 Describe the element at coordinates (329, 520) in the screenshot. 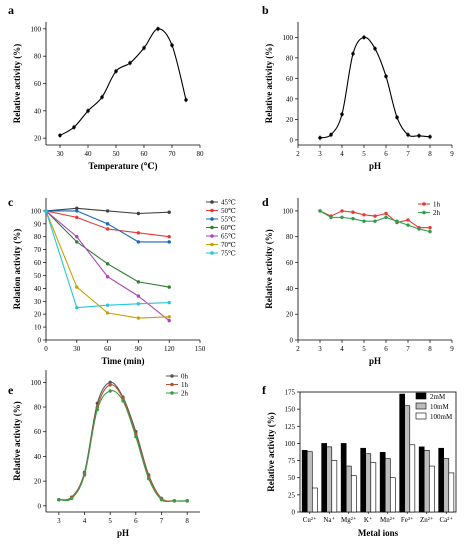

I see `x-tick-label: Na⁺` at that location.